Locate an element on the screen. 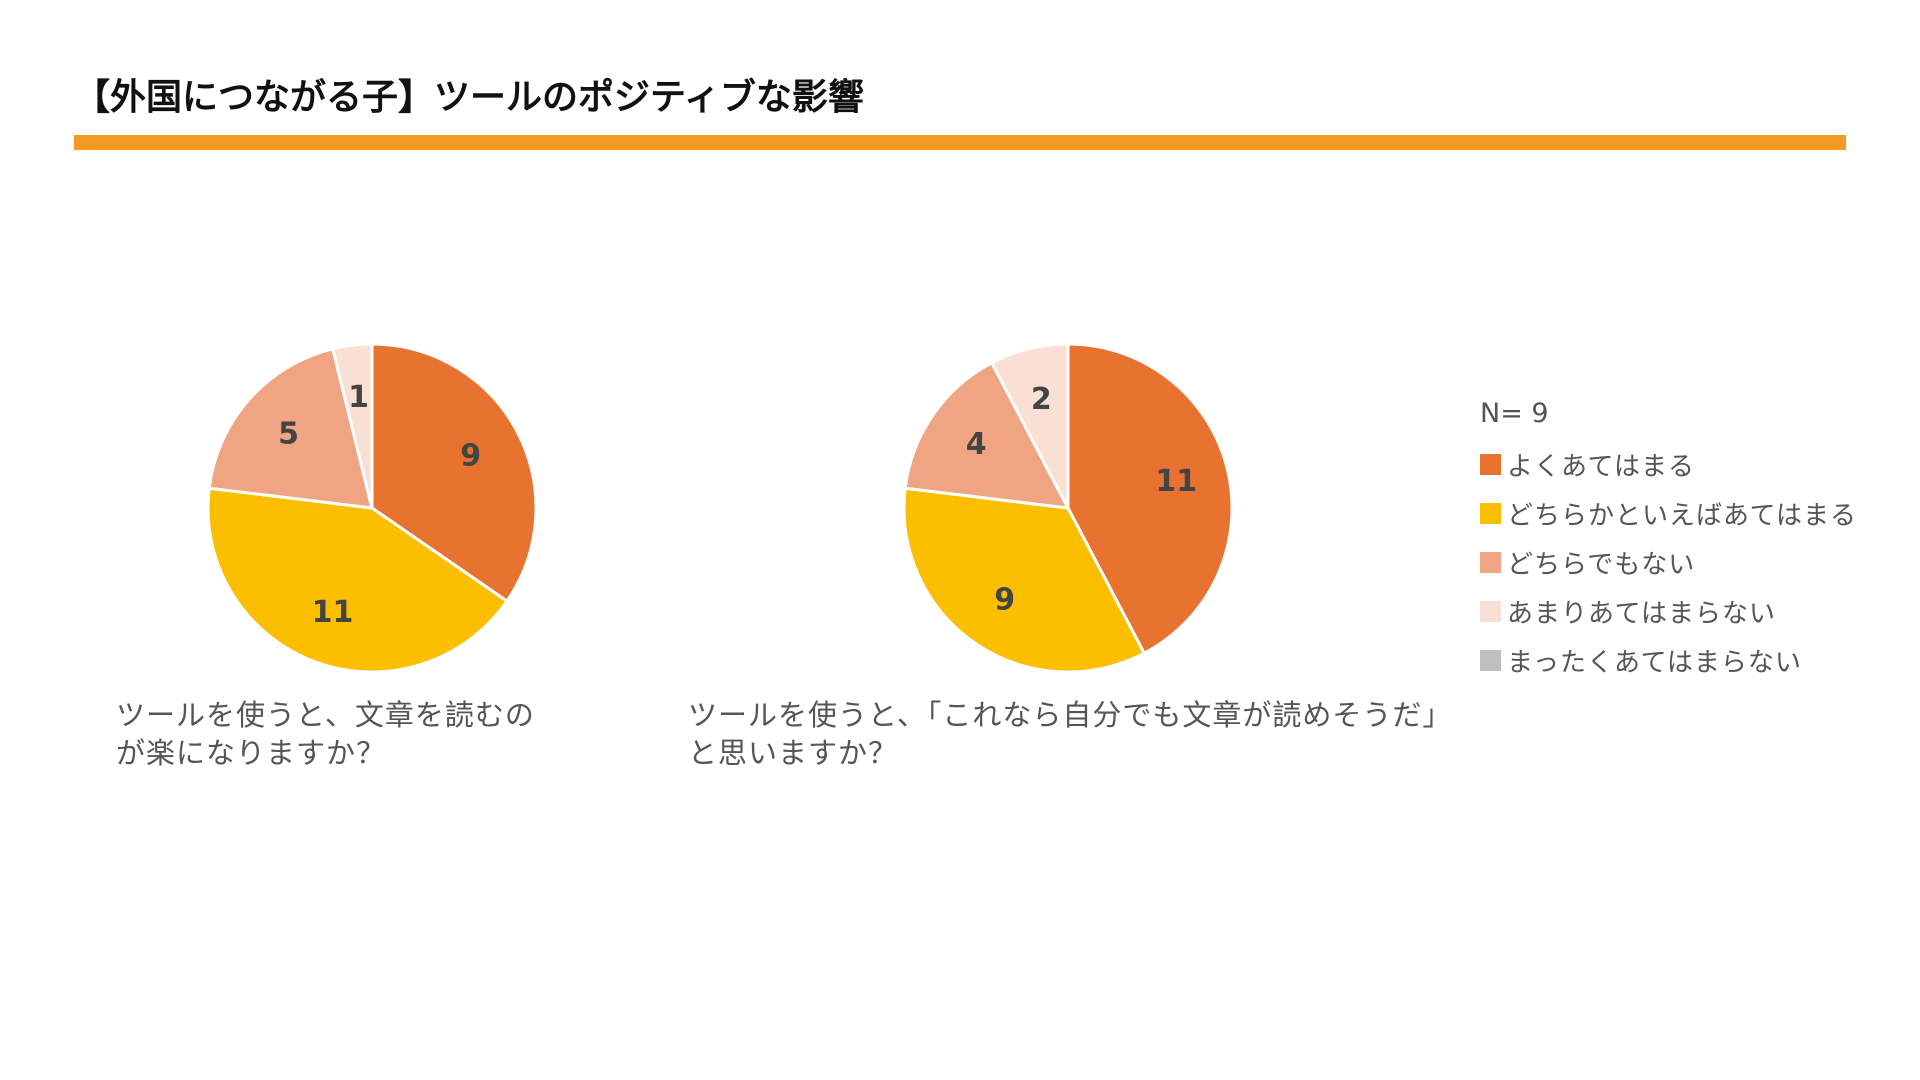 Image resolution: width=1920 pixels, height=1080 pixels. legend-item: あまりあてはまらない is located at coordinates (1668, 611).